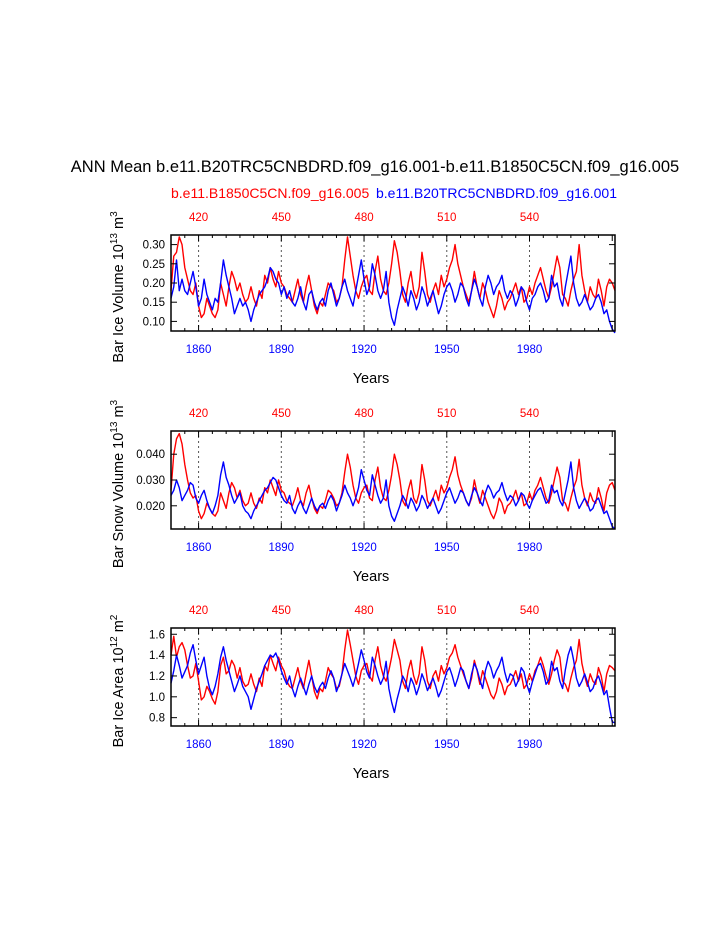  Describe the element at coordinates (119, 303) in the screenshot. I see `y-axis-title-part: Bar Ice Volume 10` at that location.